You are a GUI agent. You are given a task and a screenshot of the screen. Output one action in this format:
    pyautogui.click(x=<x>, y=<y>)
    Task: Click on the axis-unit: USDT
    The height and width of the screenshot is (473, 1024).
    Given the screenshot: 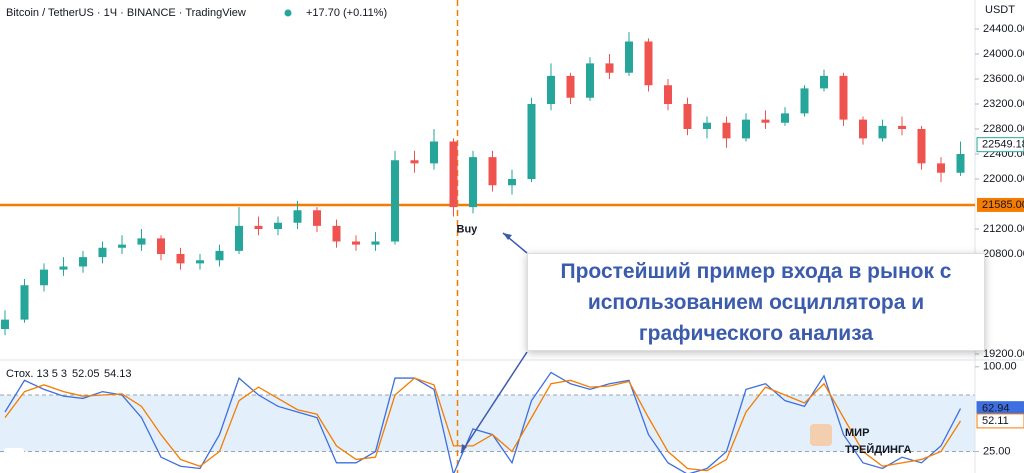 What is the action you would take?
    pyautogui.click(x=1000, y=10)
    